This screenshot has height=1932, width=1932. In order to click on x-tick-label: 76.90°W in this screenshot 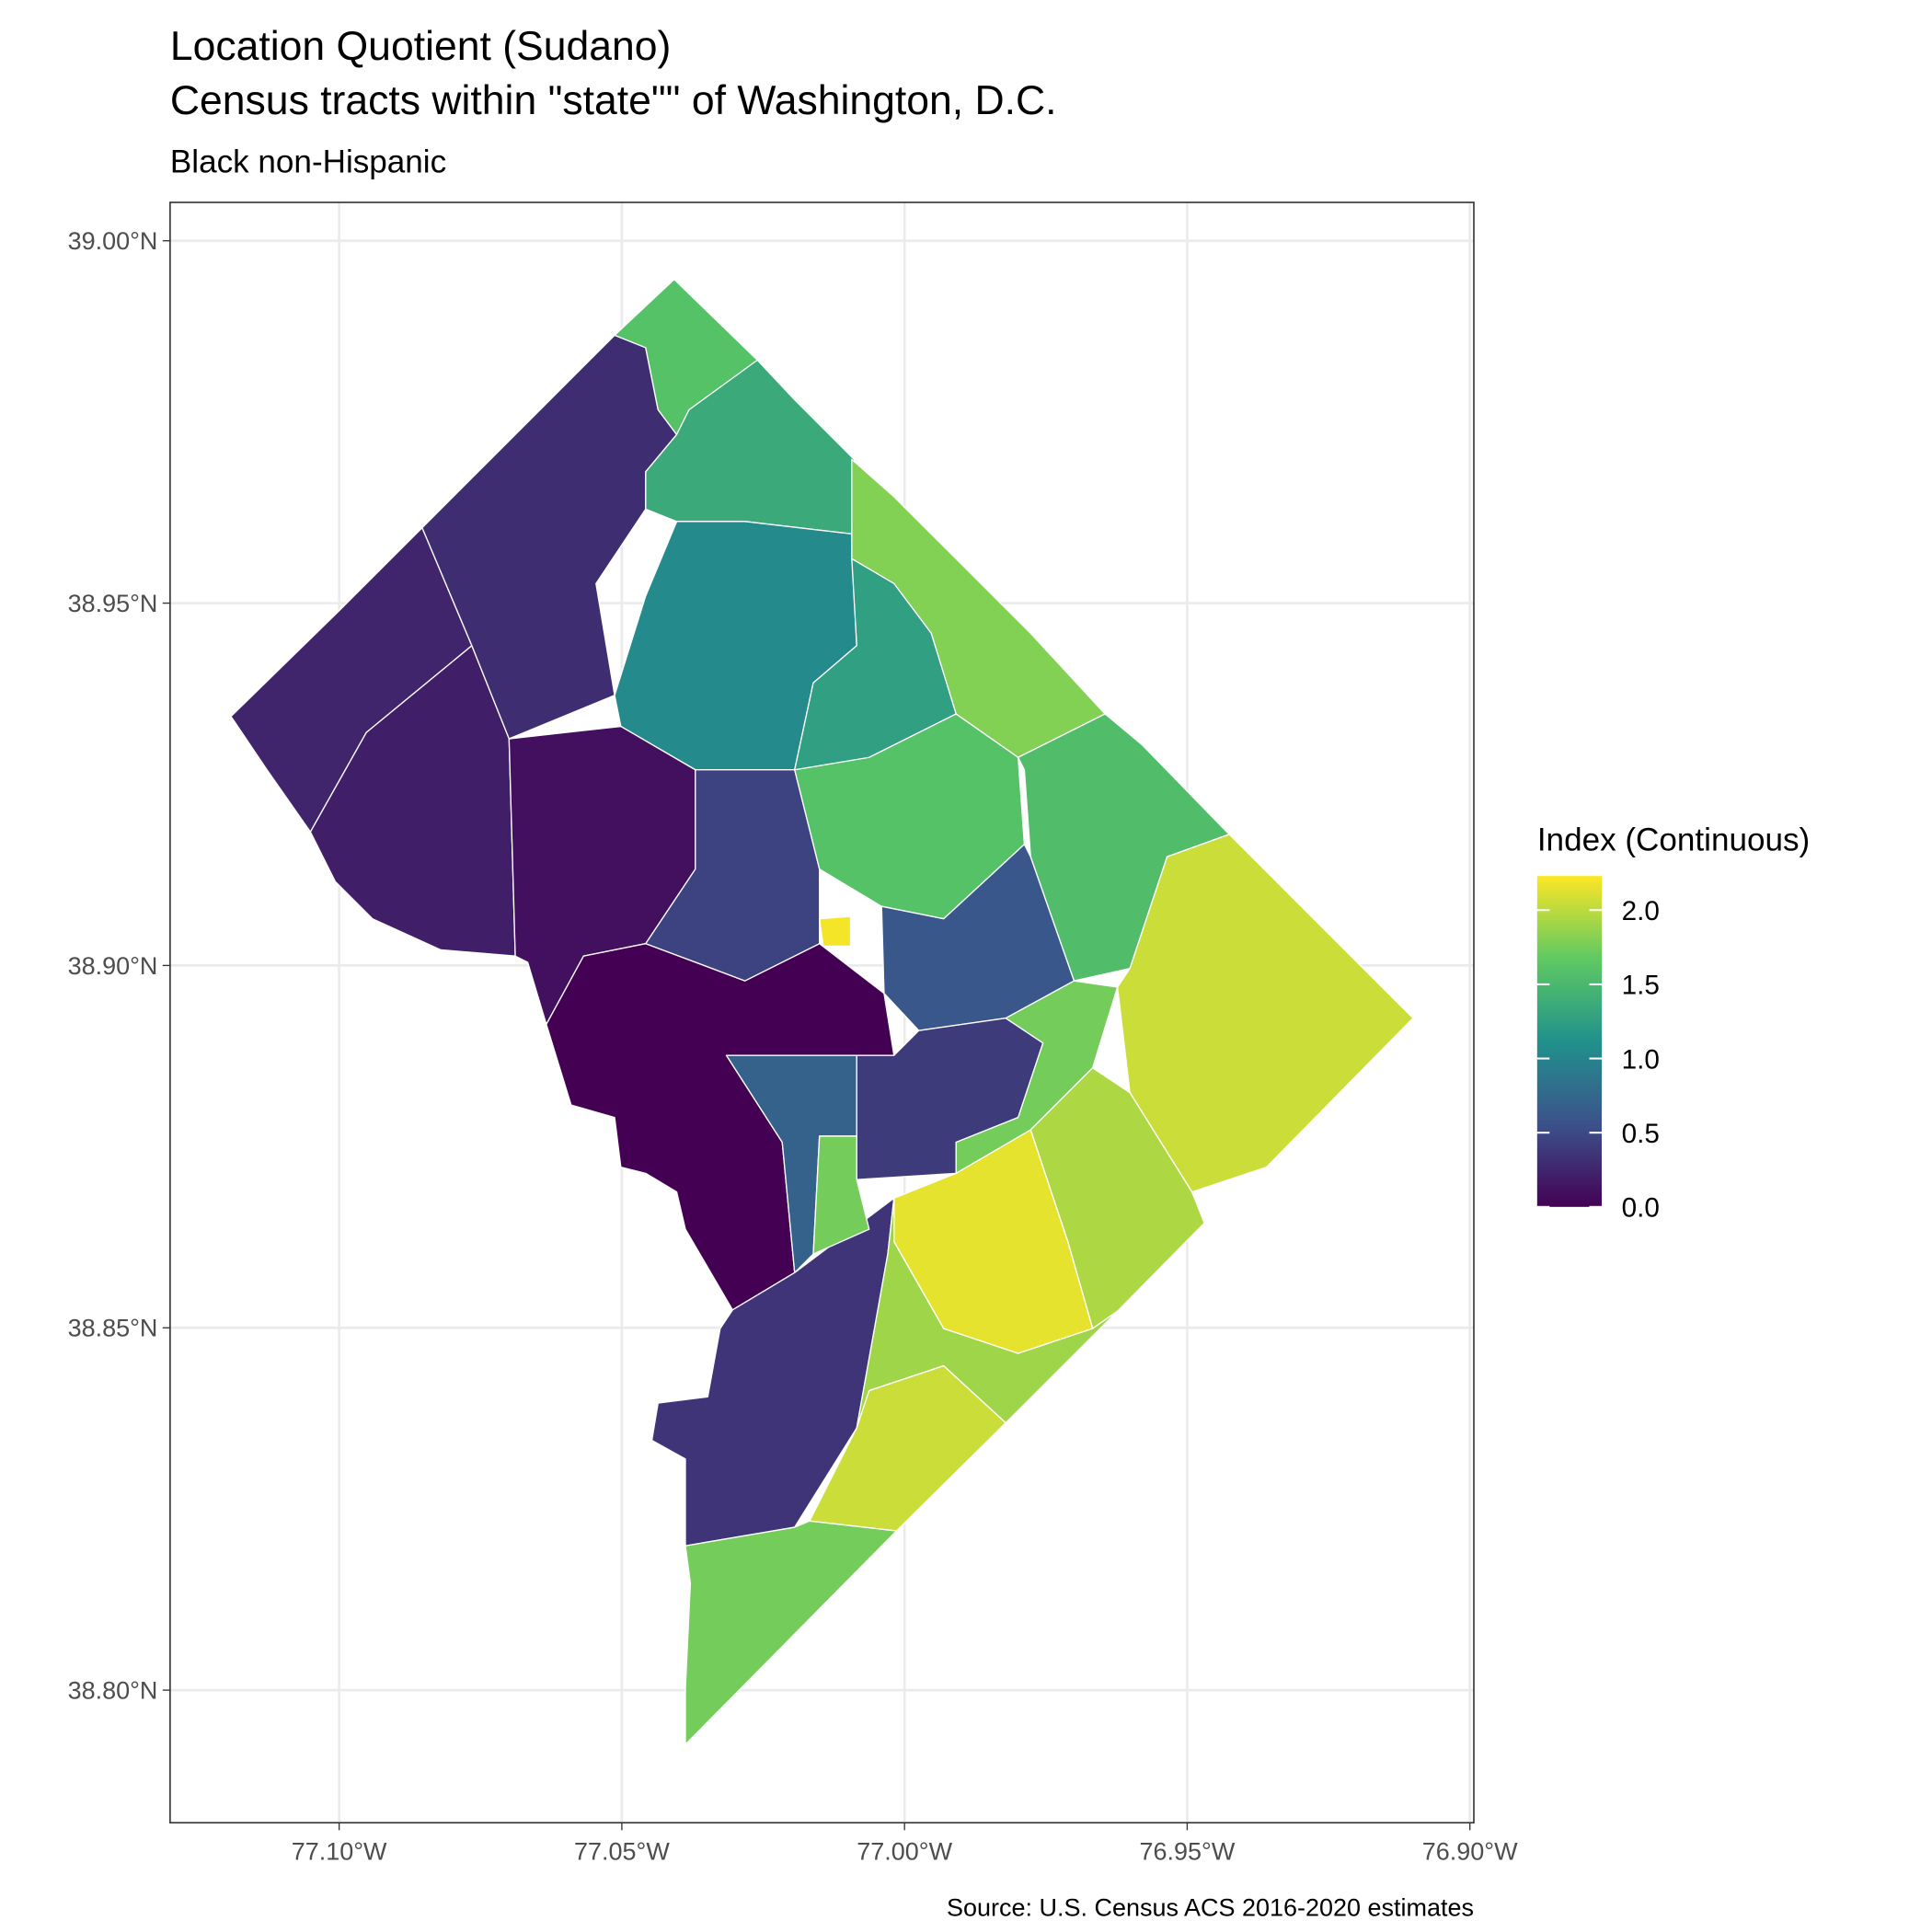, I will do `click(1470, 1852)`.